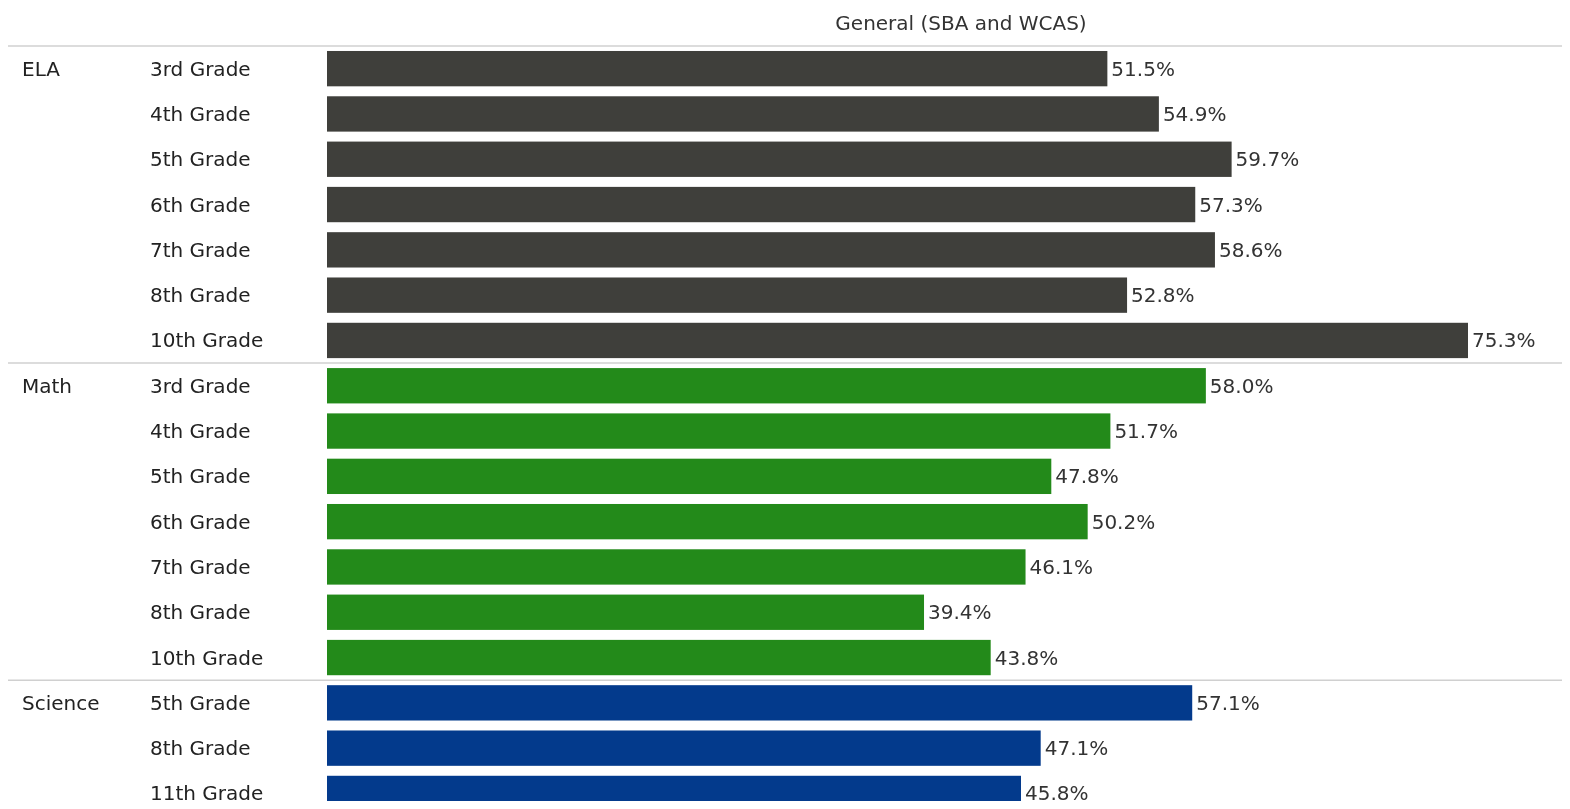  What do you see at coordinates (1163, 295) in the screenshot?
I see `data-label: 52.8%` at bounding box center [1163, 295].